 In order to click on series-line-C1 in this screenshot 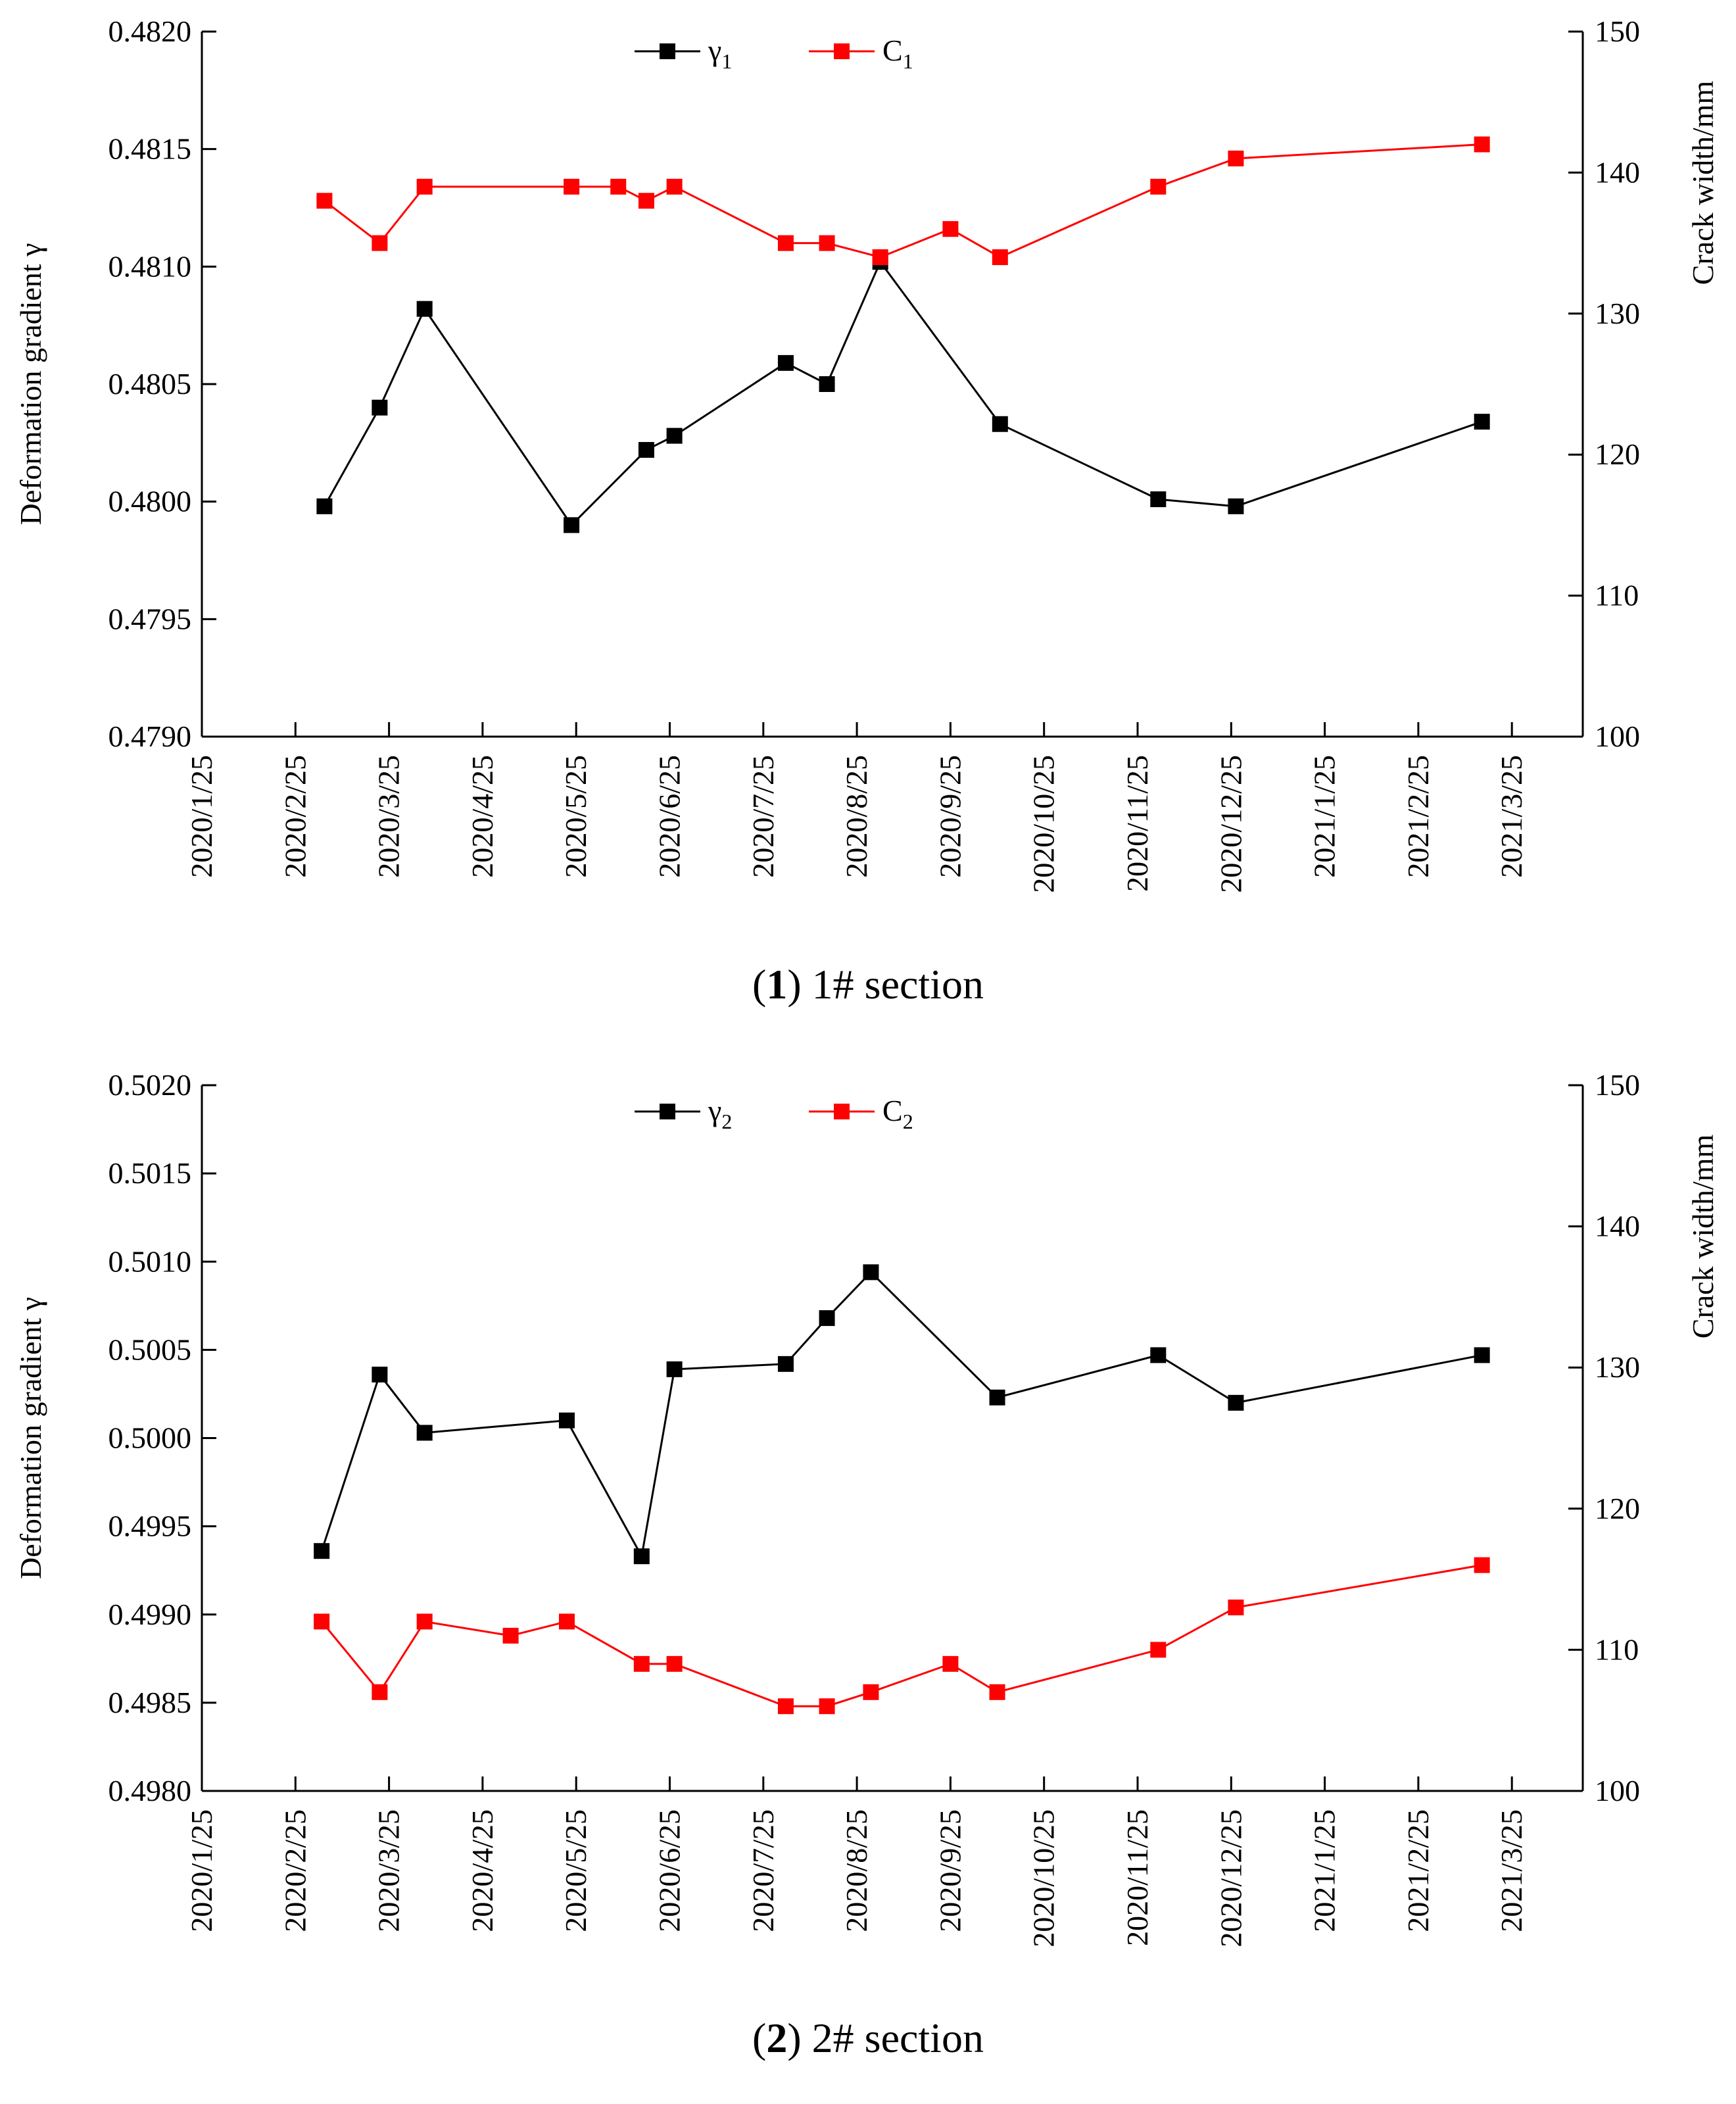, I will do `click(903, 200)`.